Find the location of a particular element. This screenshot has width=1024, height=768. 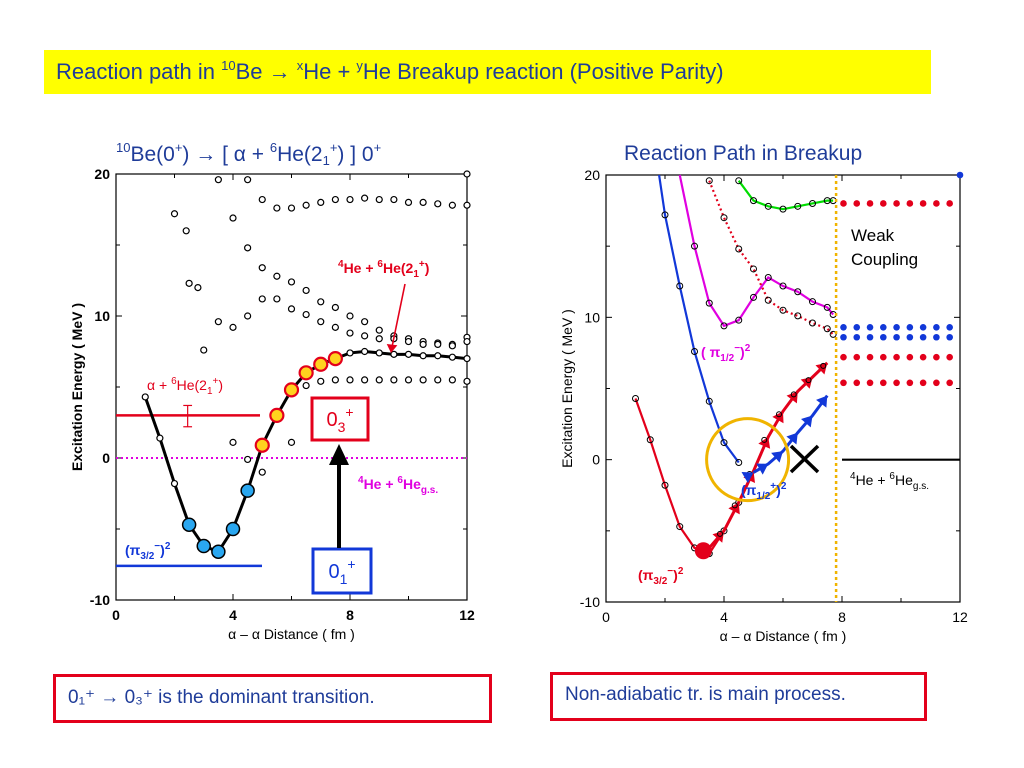

right-annotation-threshold: 4He + 6Heg.s. is located at coordinates (889, 481).